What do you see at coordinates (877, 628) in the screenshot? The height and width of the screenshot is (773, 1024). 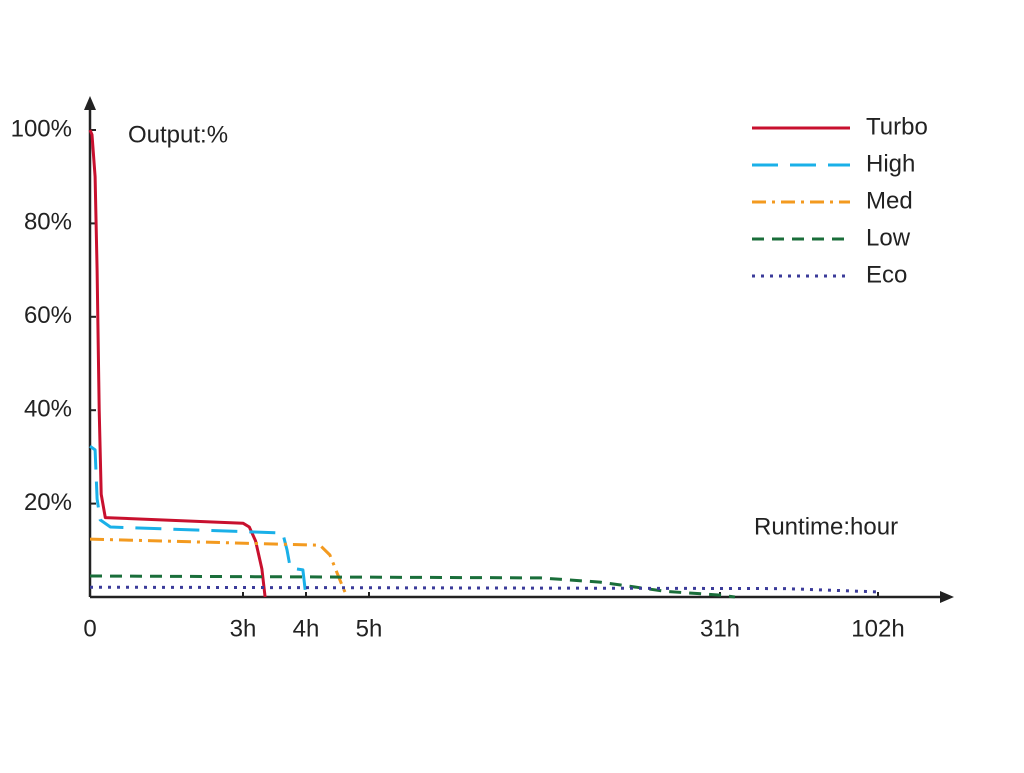 I see `x-tick-label: 102h` at bounding box center [877, 628].